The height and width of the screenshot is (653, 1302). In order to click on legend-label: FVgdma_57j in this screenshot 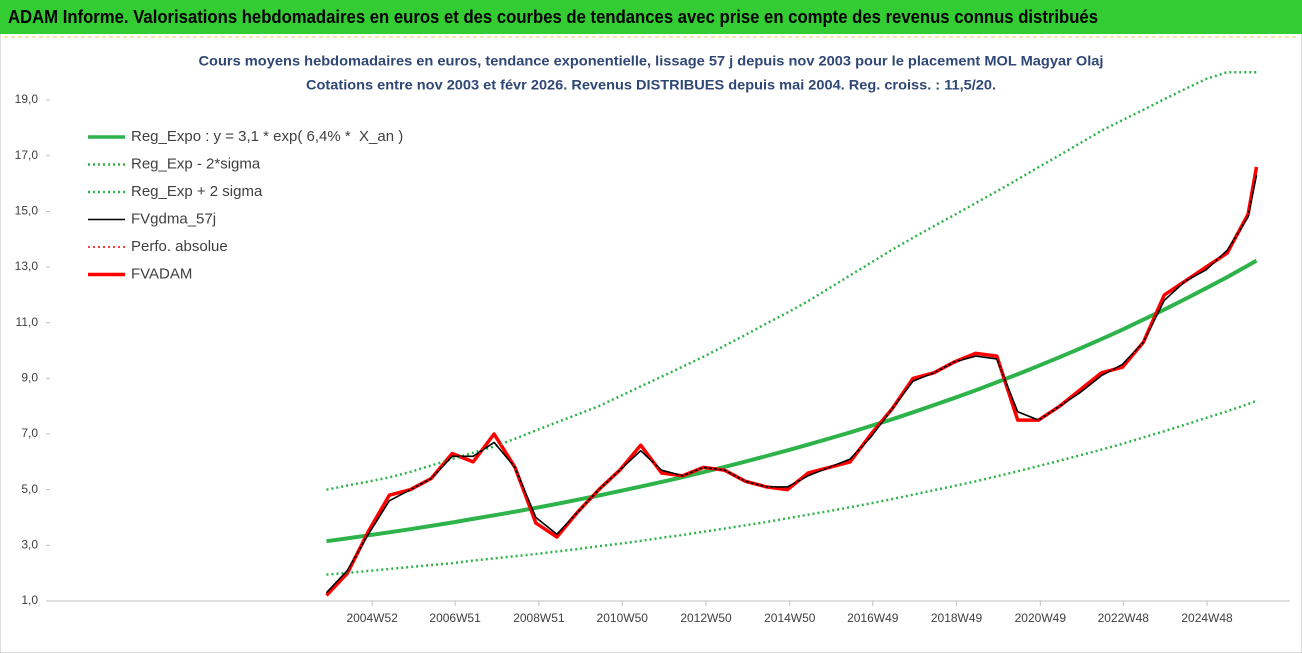, I will do `click(173, 218)`.